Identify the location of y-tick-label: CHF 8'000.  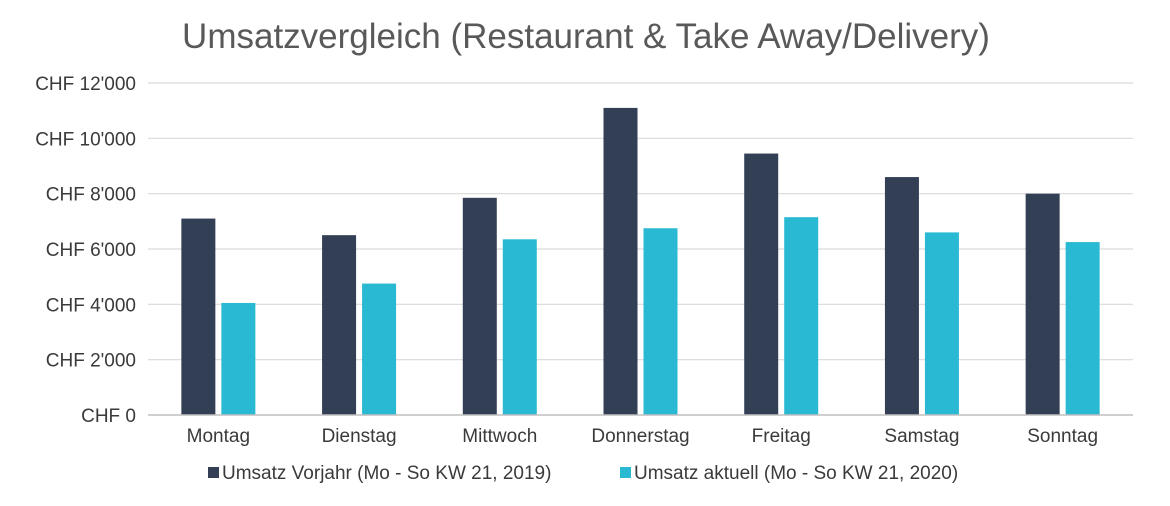
(91, 195).